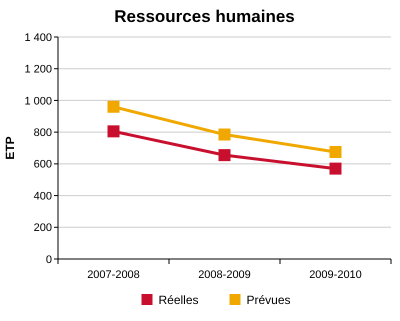 This screenshot has height=321, width=400. I want to click on y-tick-label: 400, so click(43, 196).